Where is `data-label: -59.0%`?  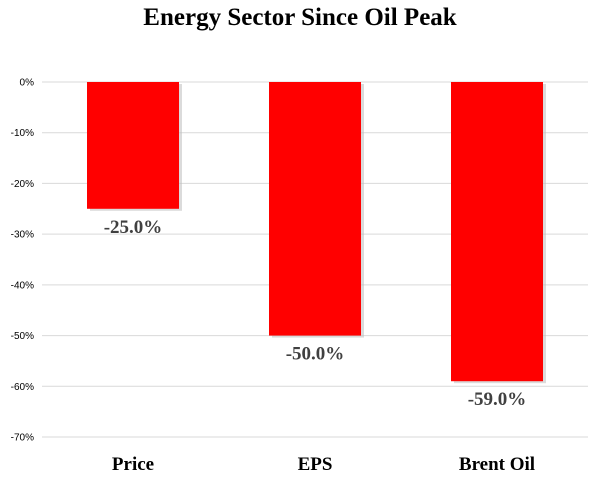 data-label: -59.0% is located at coordinates (497, 399).